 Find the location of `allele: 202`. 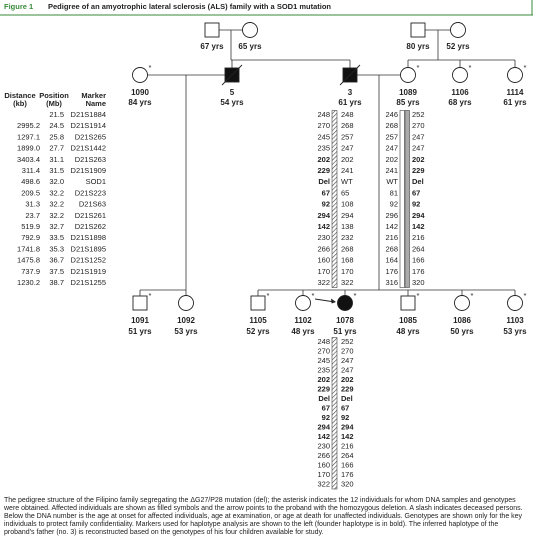

allele: 202 is located at coordinates (418, 159).